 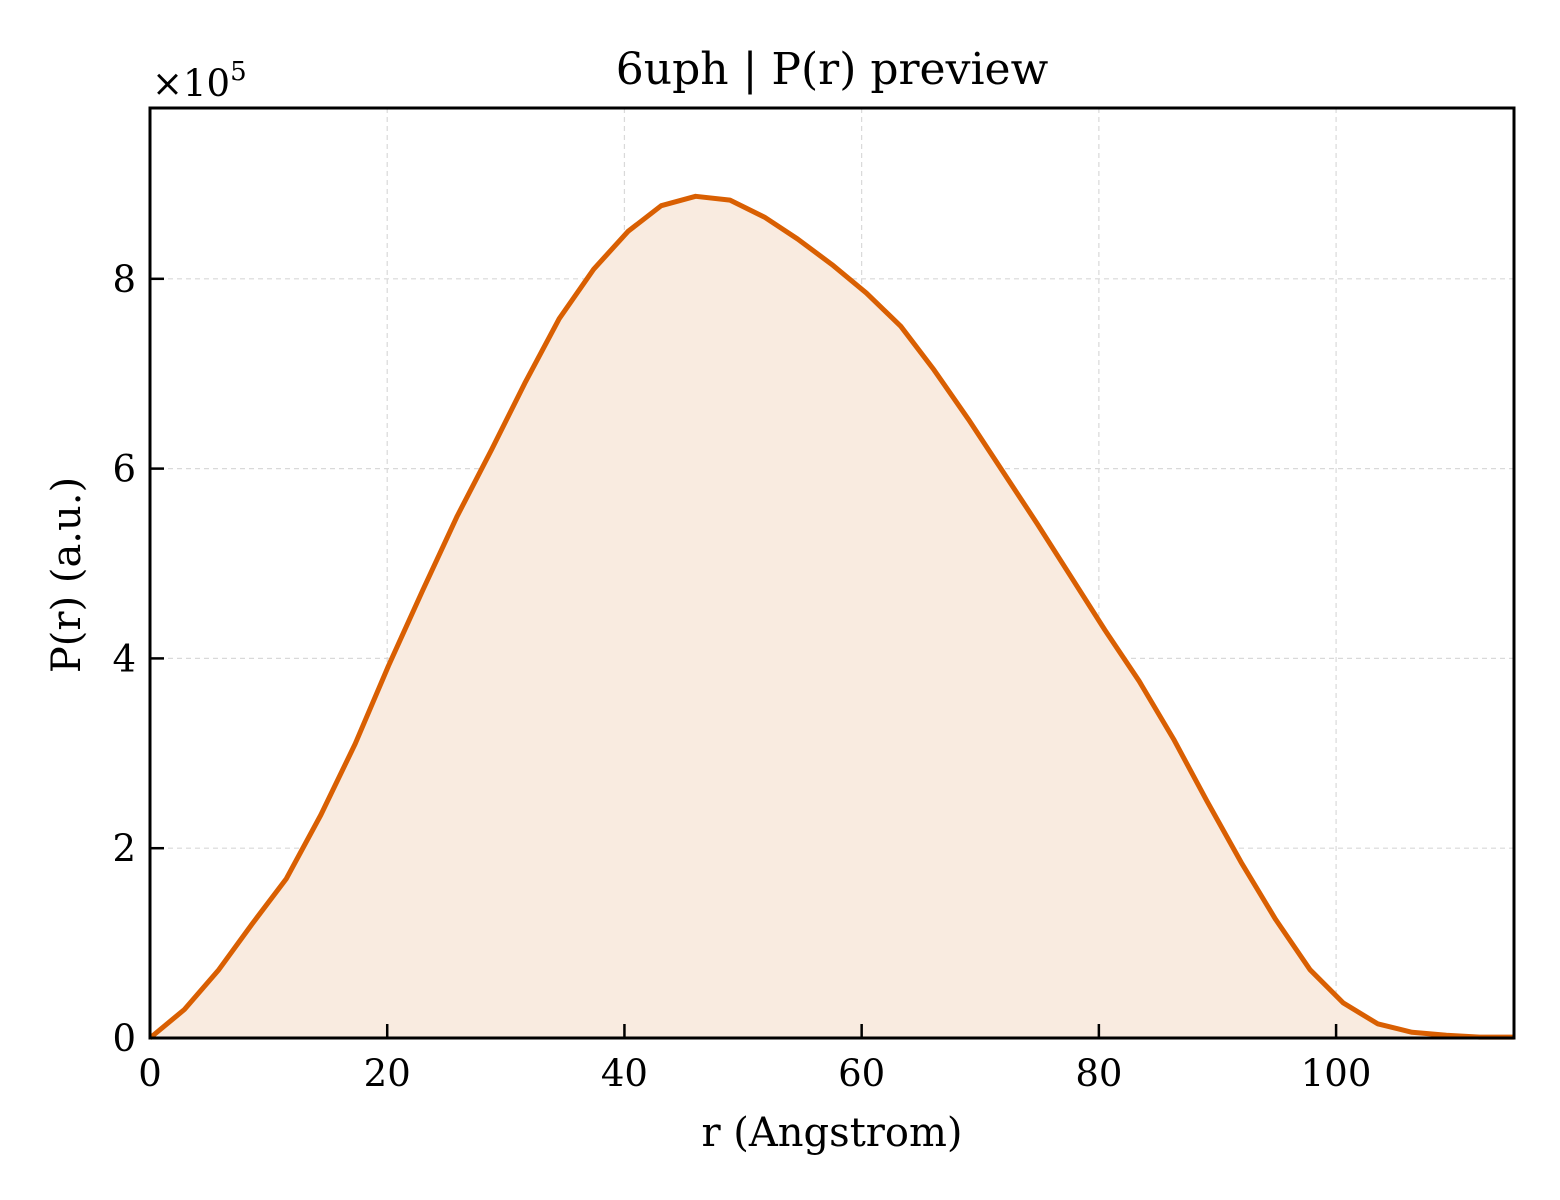 I want to click on y-tick-label: 6, so click(x=124, y=469).